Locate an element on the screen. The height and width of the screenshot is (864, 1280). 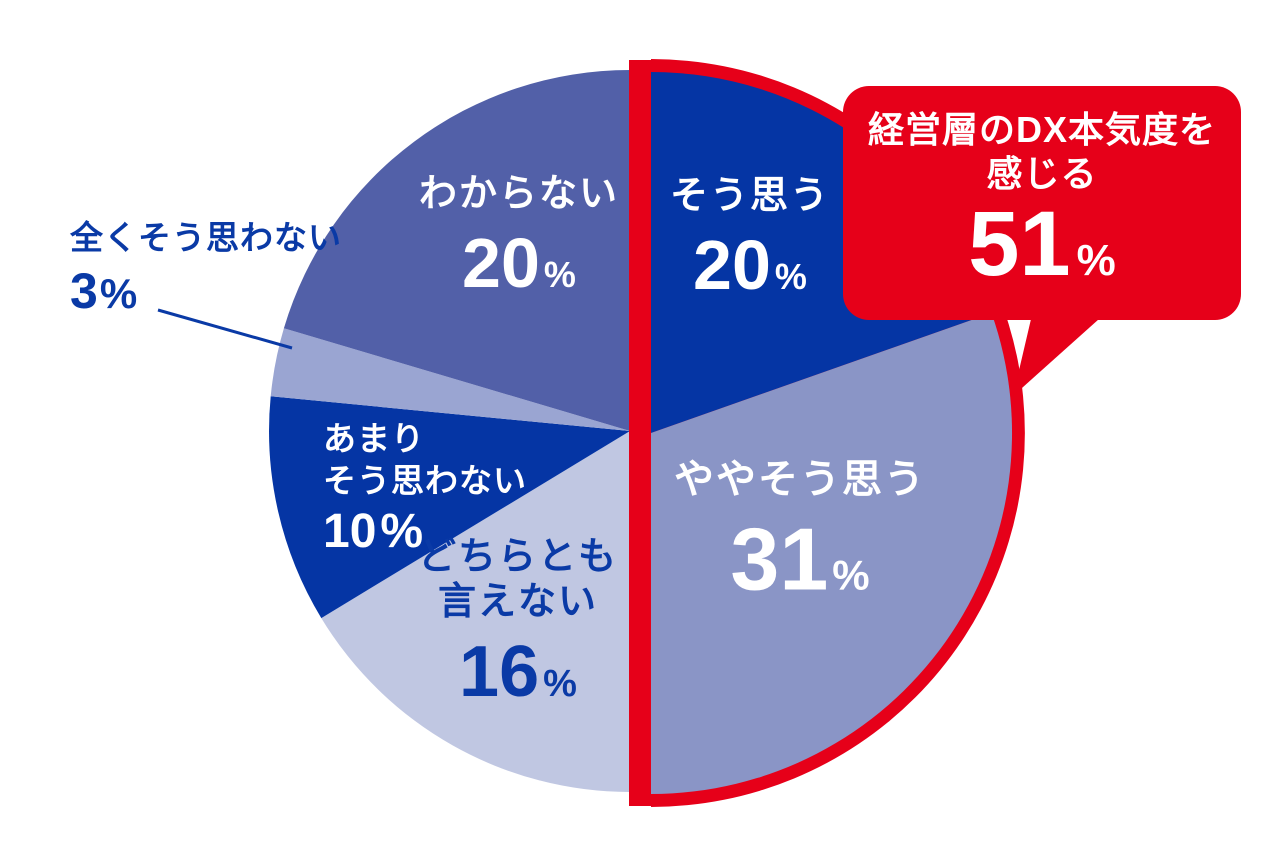
slice-value: 31% is located at coordinates (800, 559).